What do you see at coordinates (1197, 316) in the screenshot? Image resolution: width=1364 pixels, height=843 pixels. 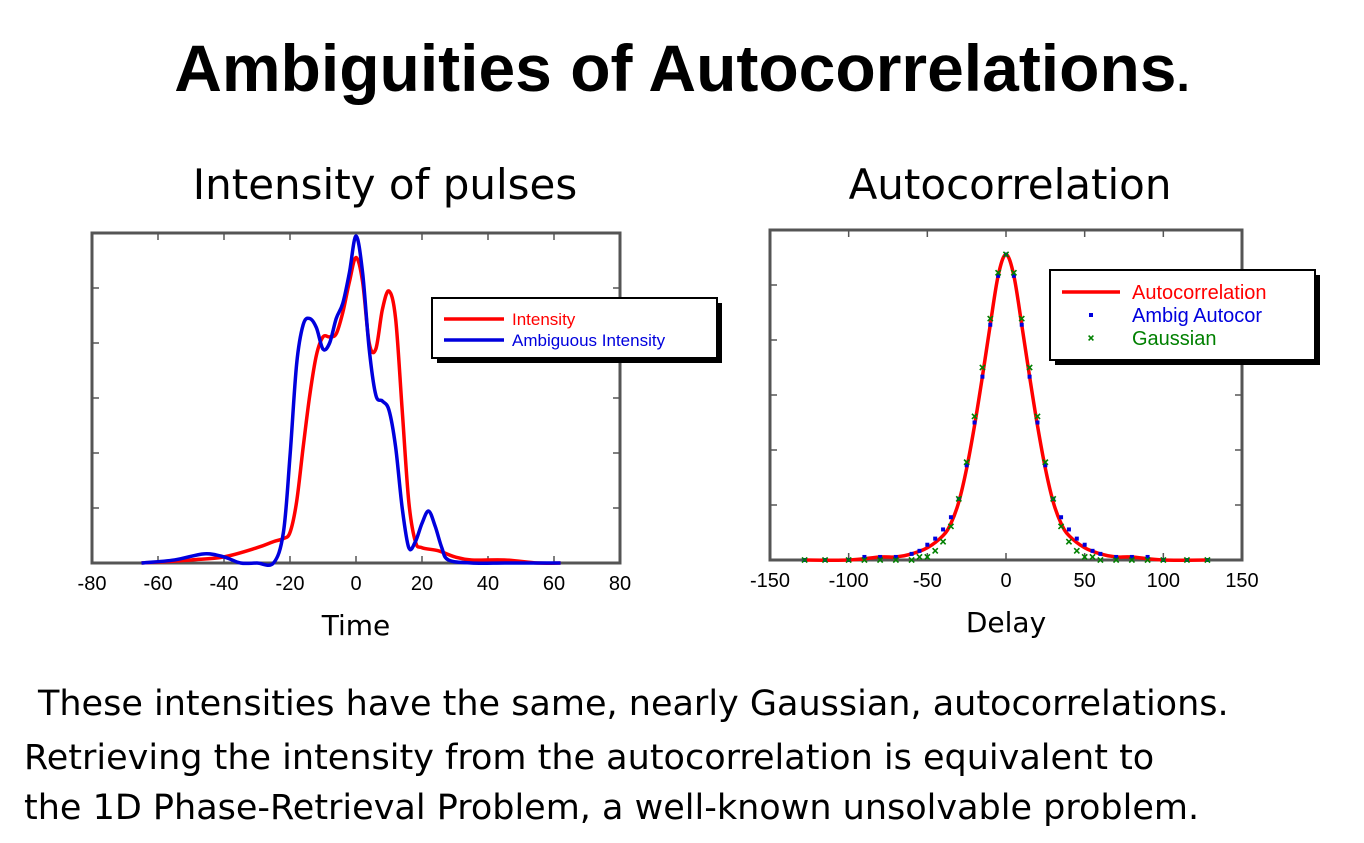 I see `legend-label: Ambig Autocor` at bounding box center [1197, 316].